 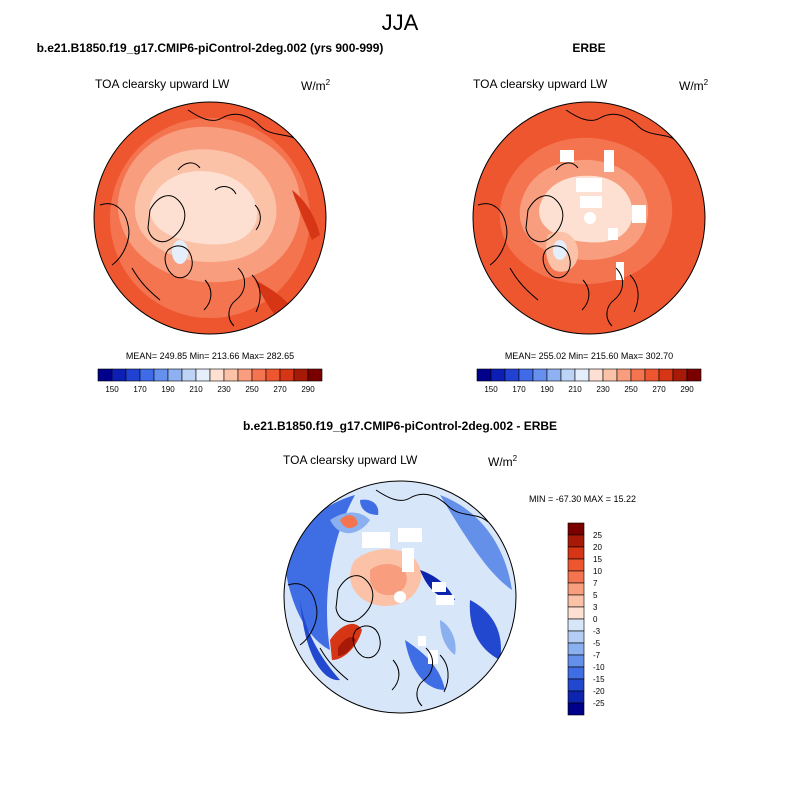 What do you see at coordinates (503, 461) in the screenshot?
I see `units-label-diff: W/m2` at bounding box center [503, 461].